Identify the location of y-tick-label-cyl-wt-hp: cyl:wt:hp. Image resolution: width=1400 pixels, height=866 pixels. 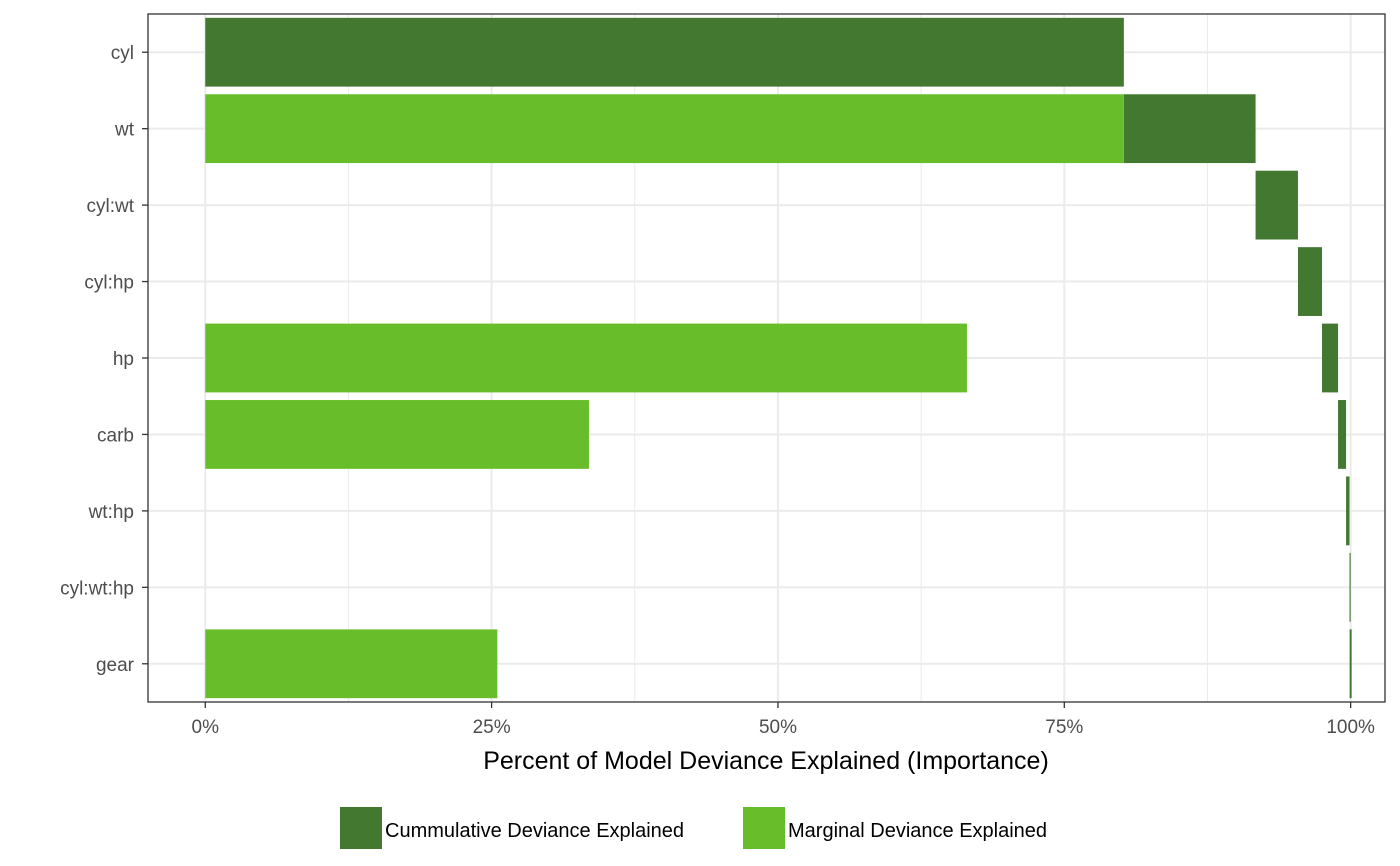
(97, 588).